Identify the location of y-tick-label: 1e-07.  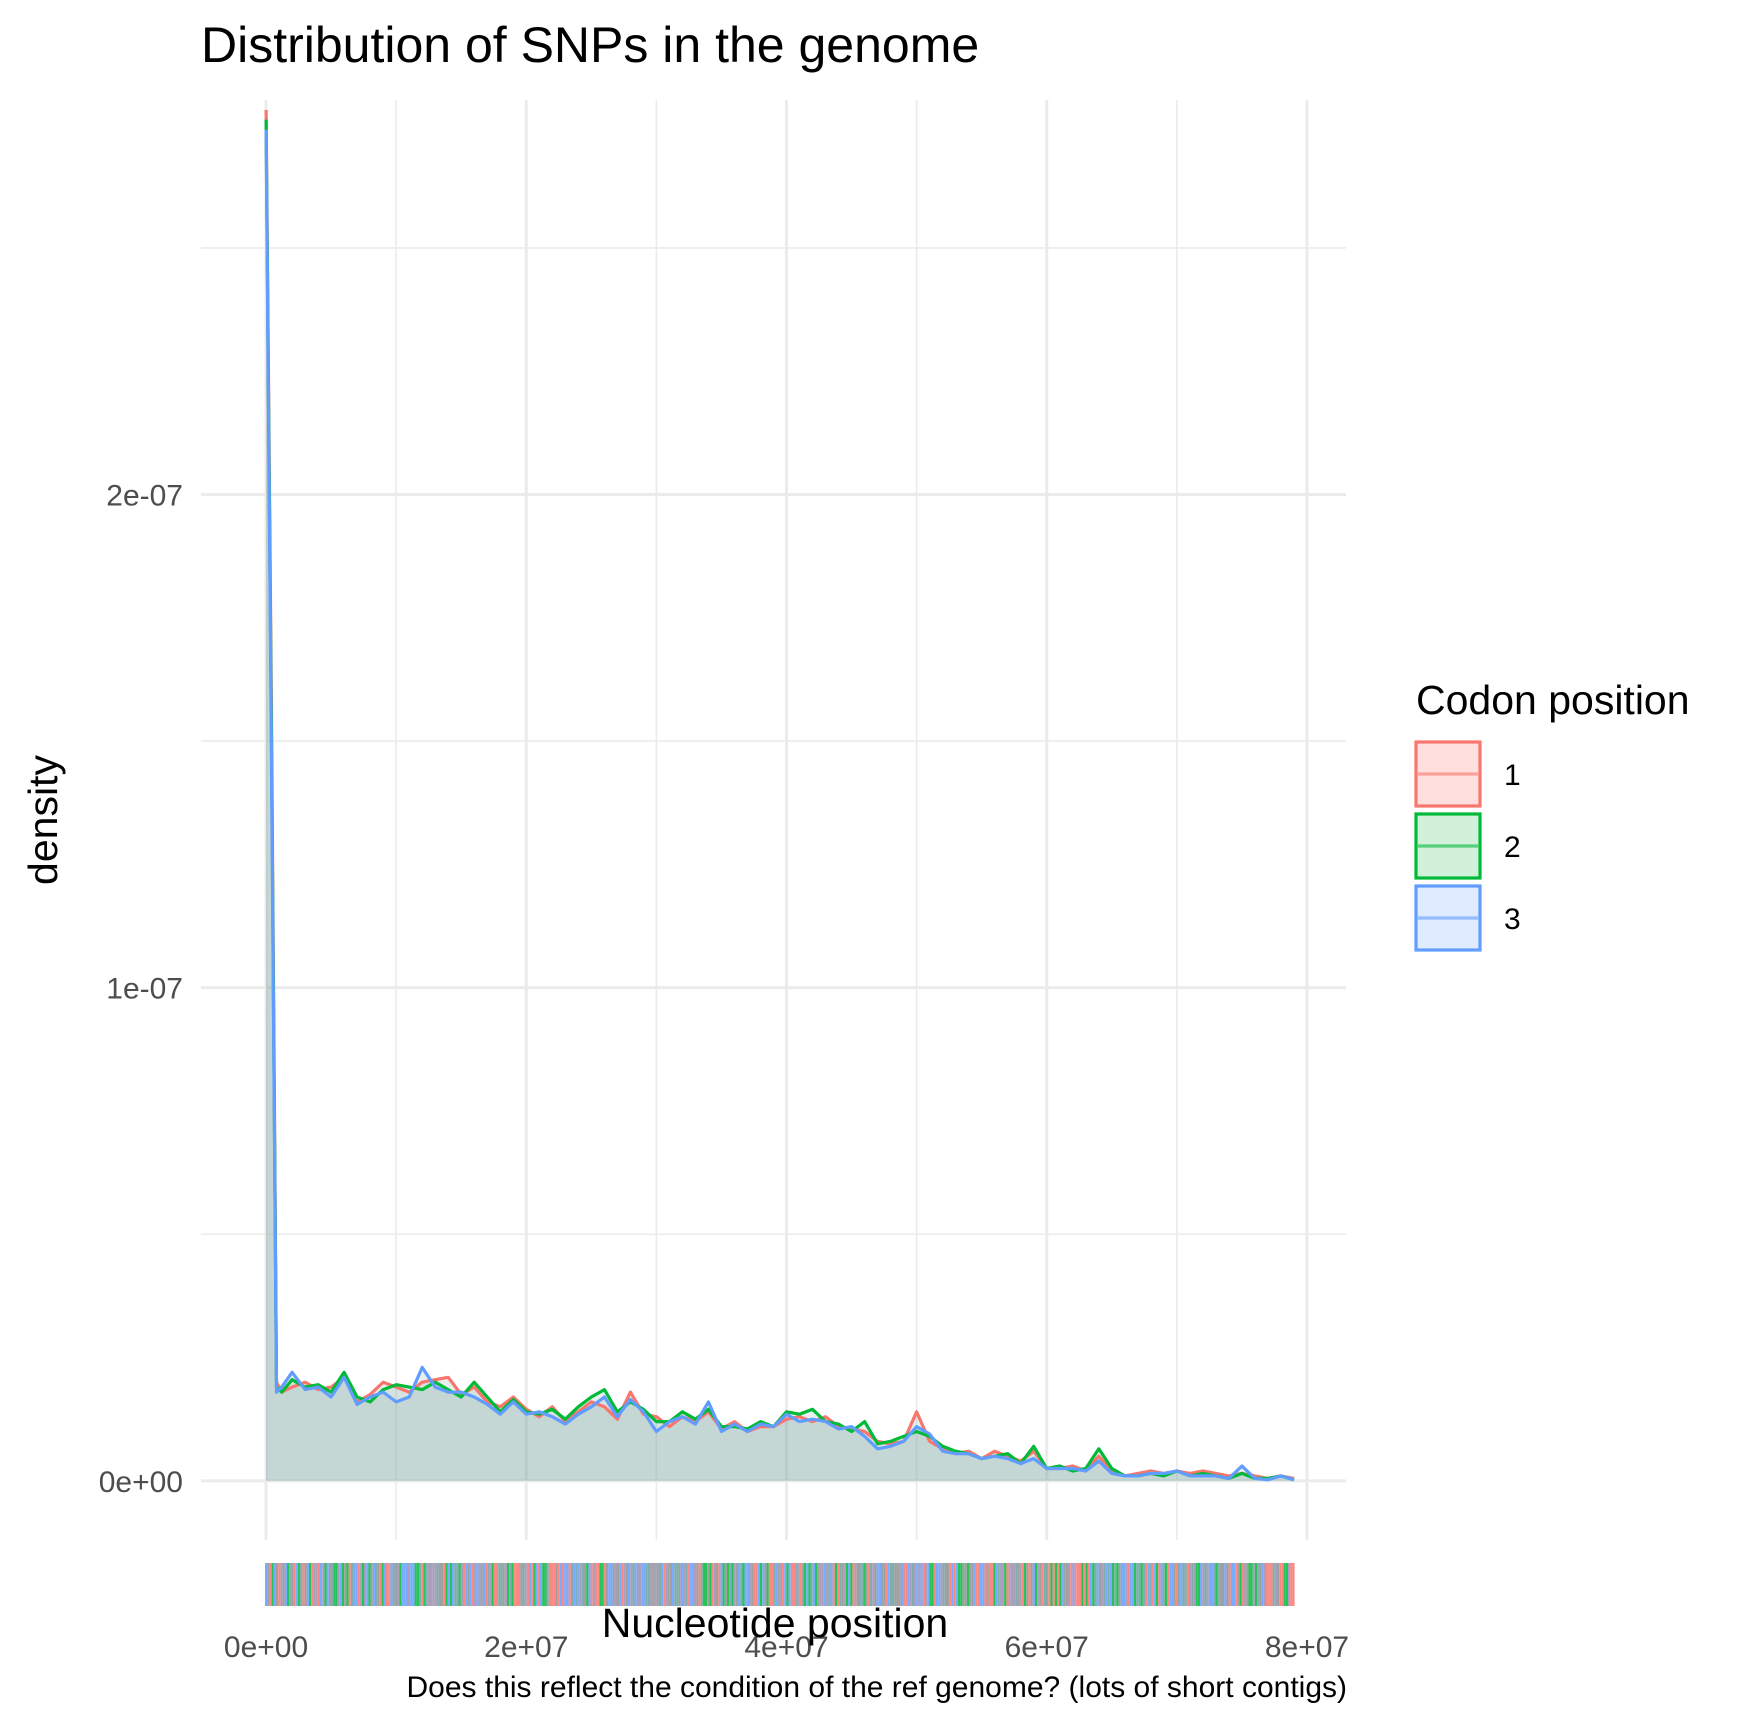
(144, 989).